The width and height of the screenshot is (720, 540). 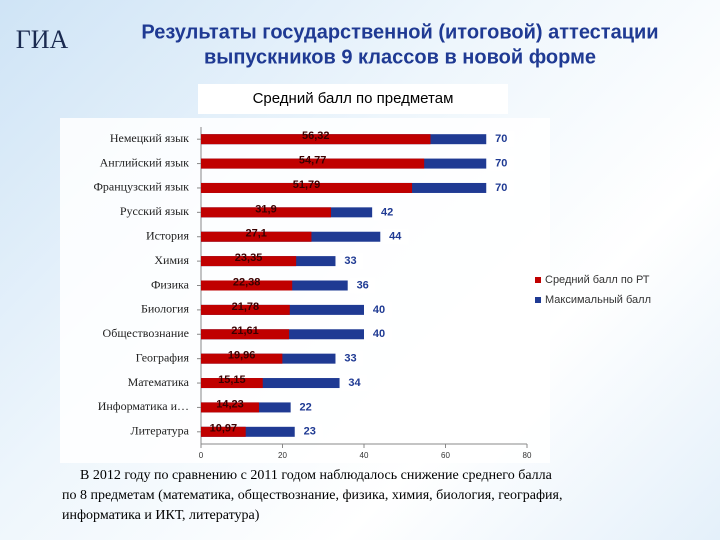 I want to click on y-tick-label: Физика, so click(x=170, y=284).